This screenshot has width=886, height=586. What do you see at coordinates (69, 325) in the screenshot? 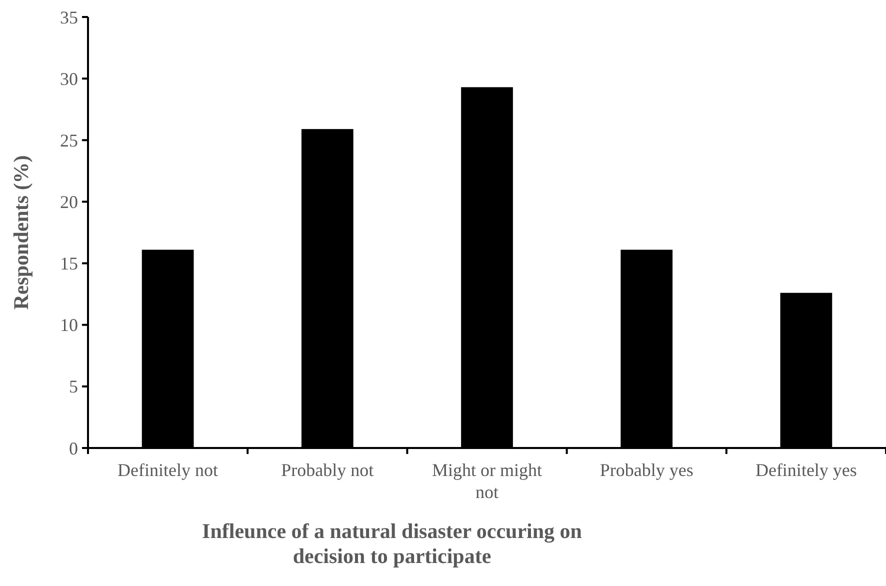
I see `y-tick-label: 10` at bounding box center [69, 325].